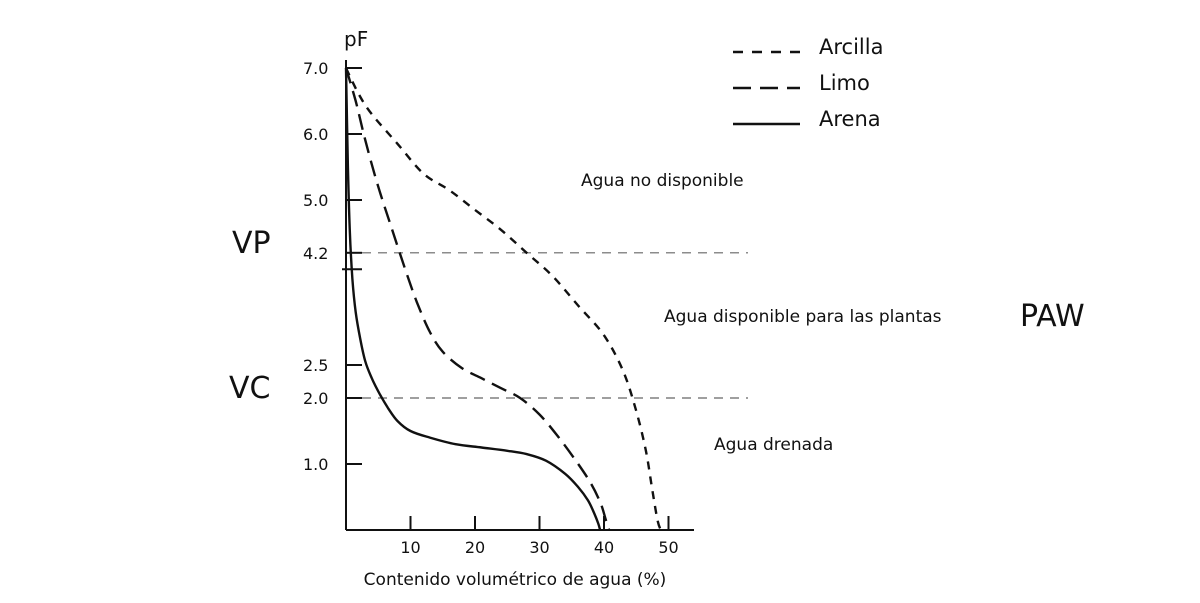  I want to click on x-tick-label: 20, so click(475, 547).